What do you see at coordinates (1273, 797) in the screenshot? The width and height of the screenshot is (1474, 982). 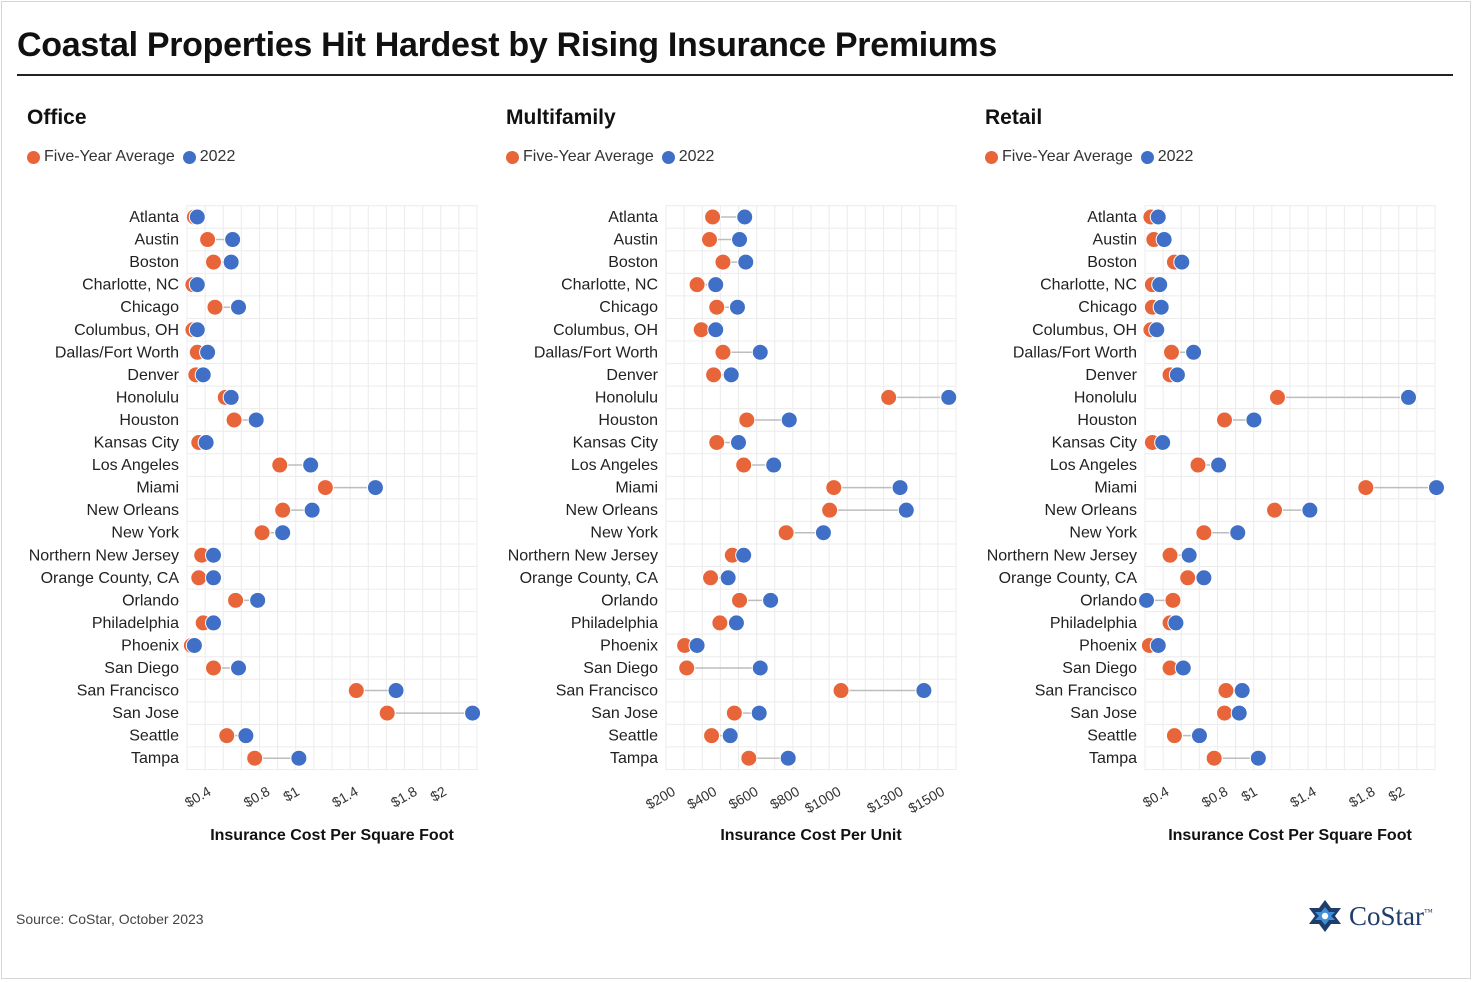 I see `x-axis-ticks: $0.4 $0.8 $1 $1.4 $1.8 $2` at bounding box center [1273, 797].